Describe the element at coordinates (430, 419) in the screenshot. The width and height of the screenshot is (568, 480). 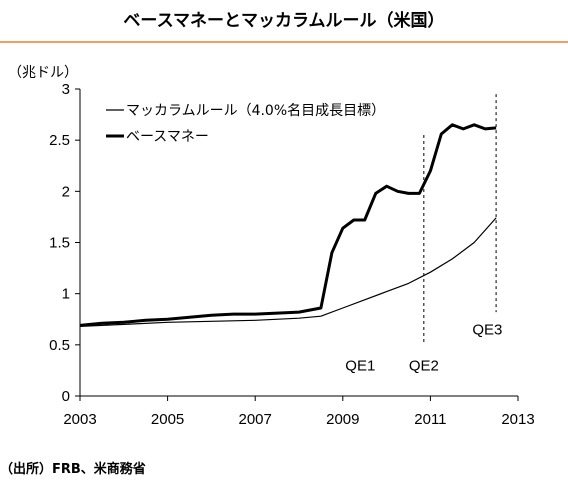
I see `x-tick-label: 2011` at that location.